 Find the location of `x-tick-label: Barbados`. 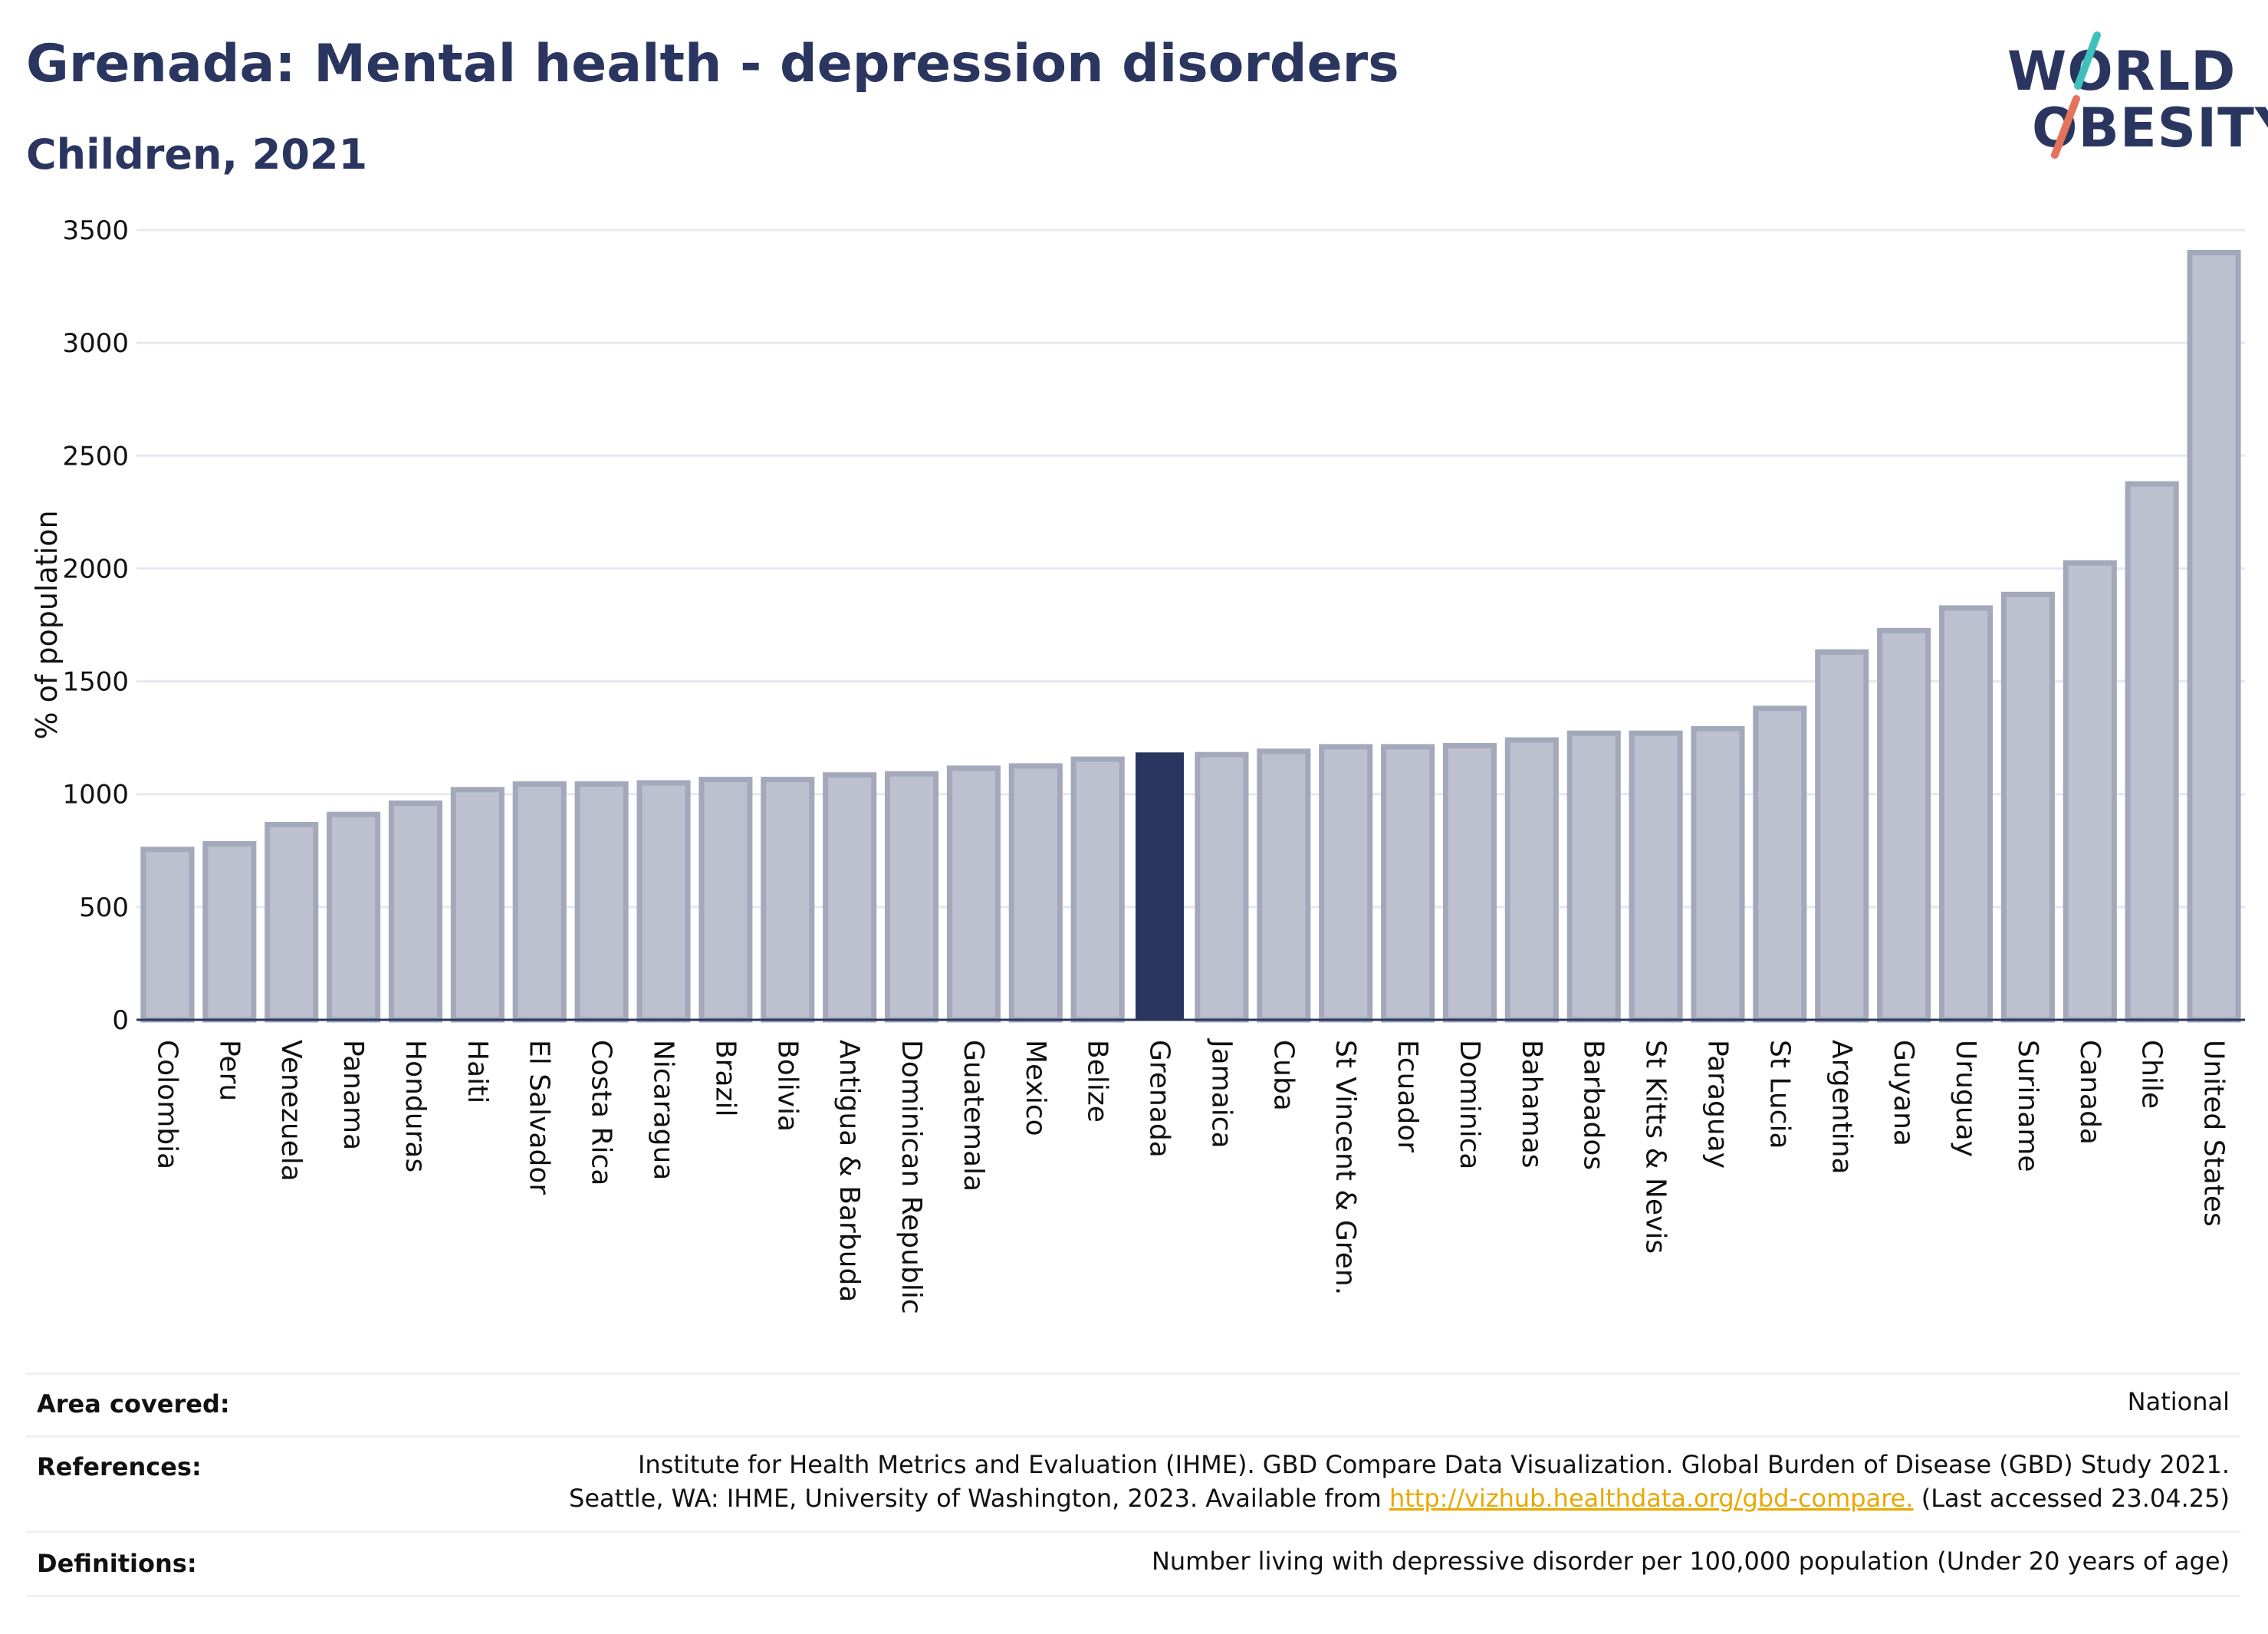

x-tick-label: Barbados is located at coordinates (1593, 1105).